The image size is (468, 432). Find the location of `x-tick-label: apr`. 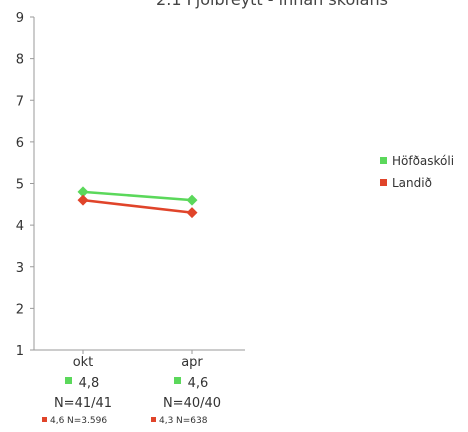

x-tick-label: apr is located at coordinates (192, 362).